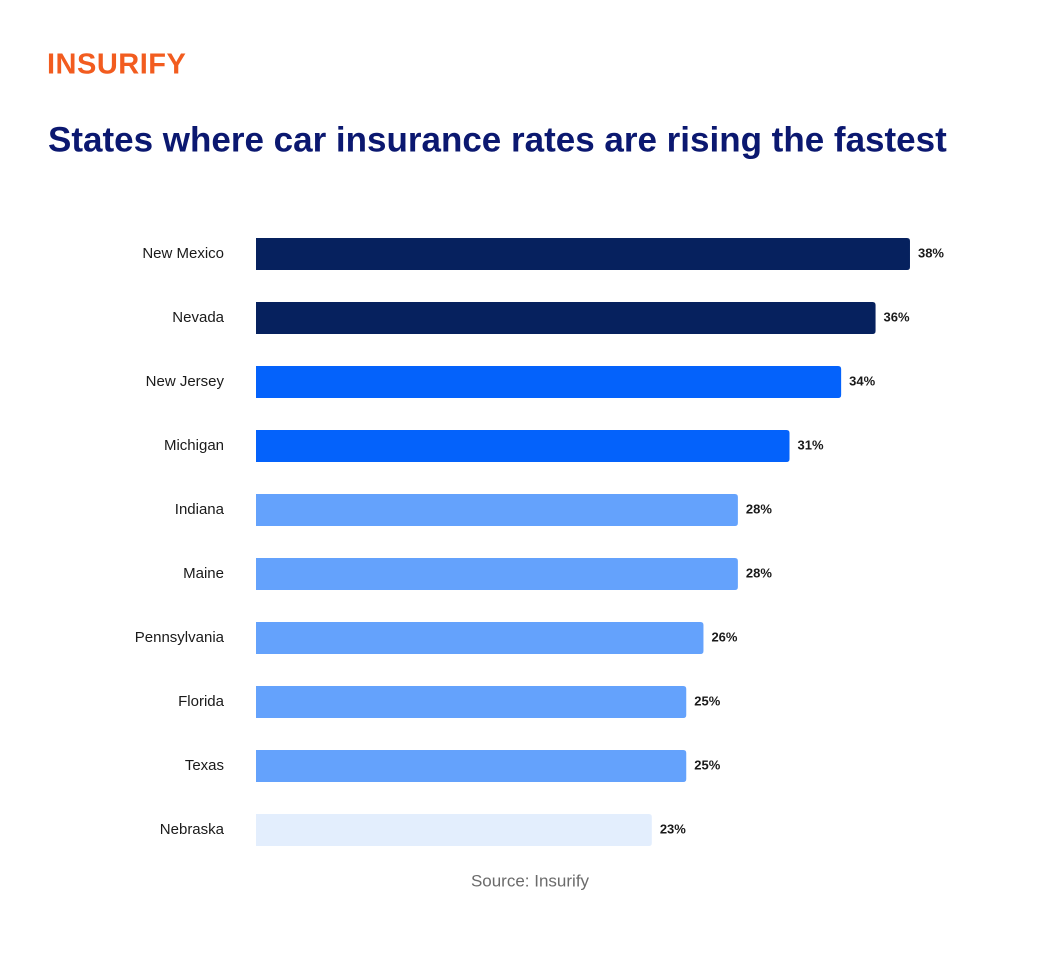 This screenshot has height=964, width=1060. Describe the element at coordinates (183, 253) in the screenshot. I see `category-label: New Mexico` at that location.